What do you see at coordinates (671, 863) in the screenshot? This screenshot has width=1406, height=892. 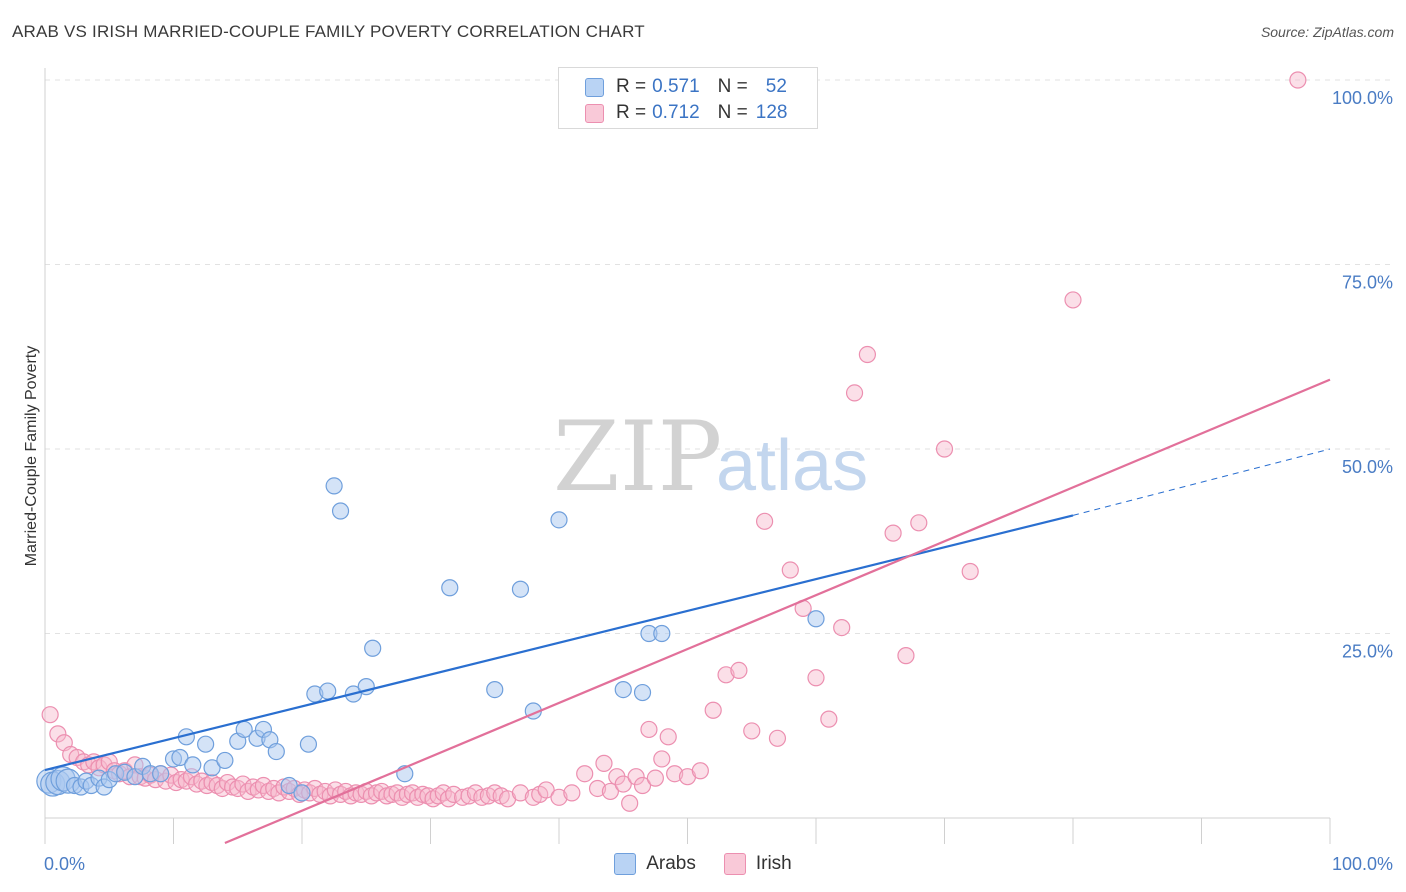 I see `arabs-legend-label: Arabs` at bounding box center [671, 863].